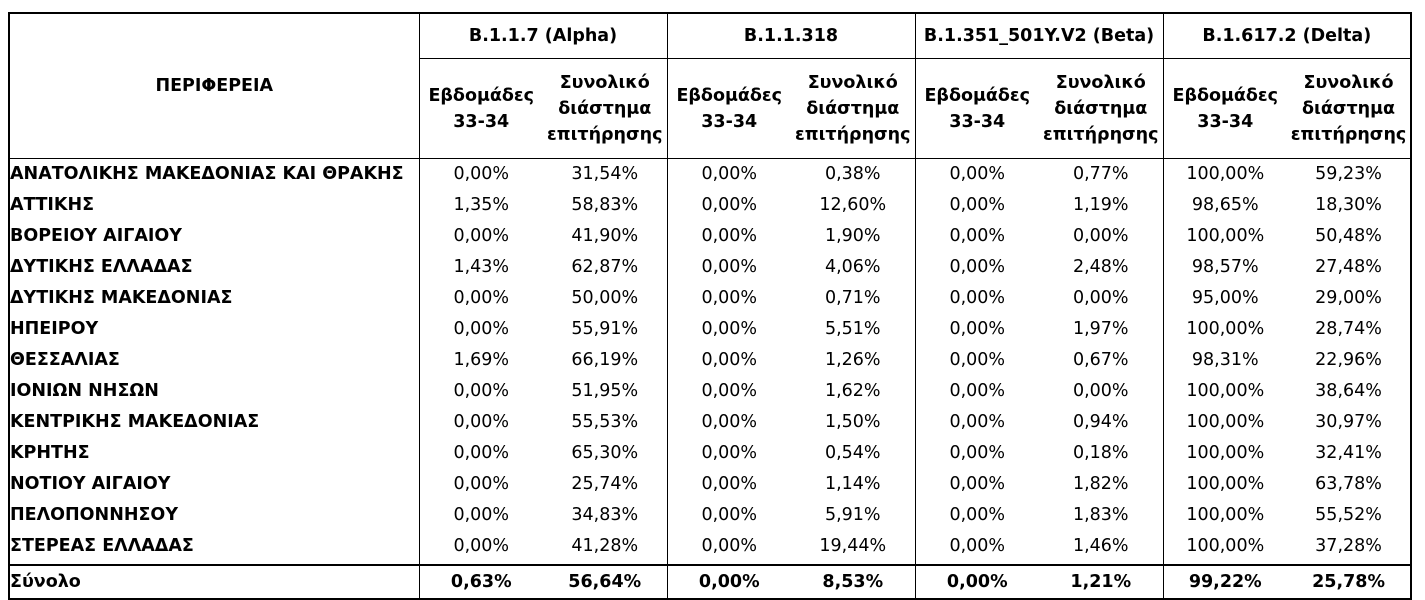 The image size is (1425, 600). Describe the element at coordinates (605, 267) in the screenshot. I see `total-period-value-cell: 62,87%` at that location.